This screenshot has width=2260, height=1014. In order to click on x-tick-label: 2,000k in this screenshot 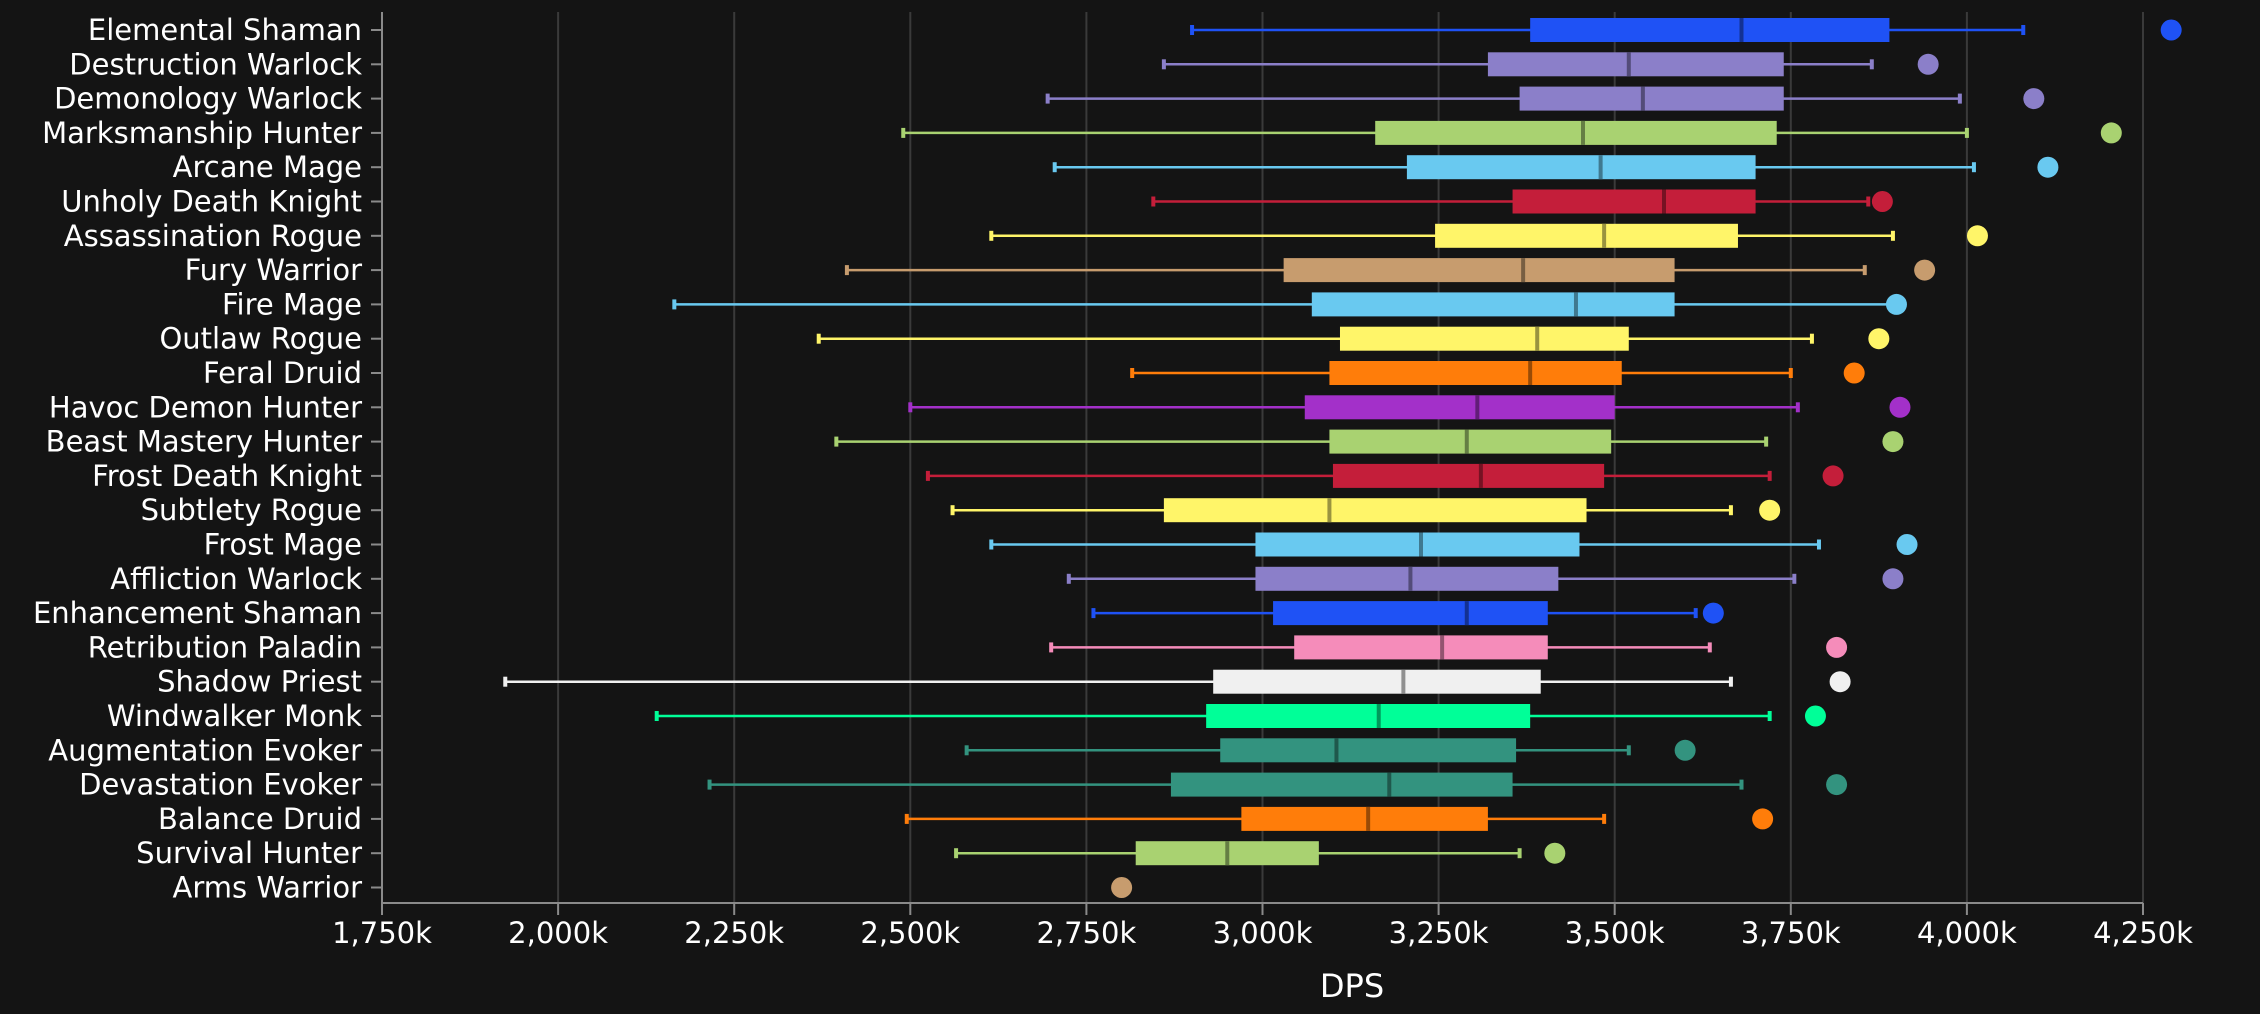, I will do `click(558, 933)`.